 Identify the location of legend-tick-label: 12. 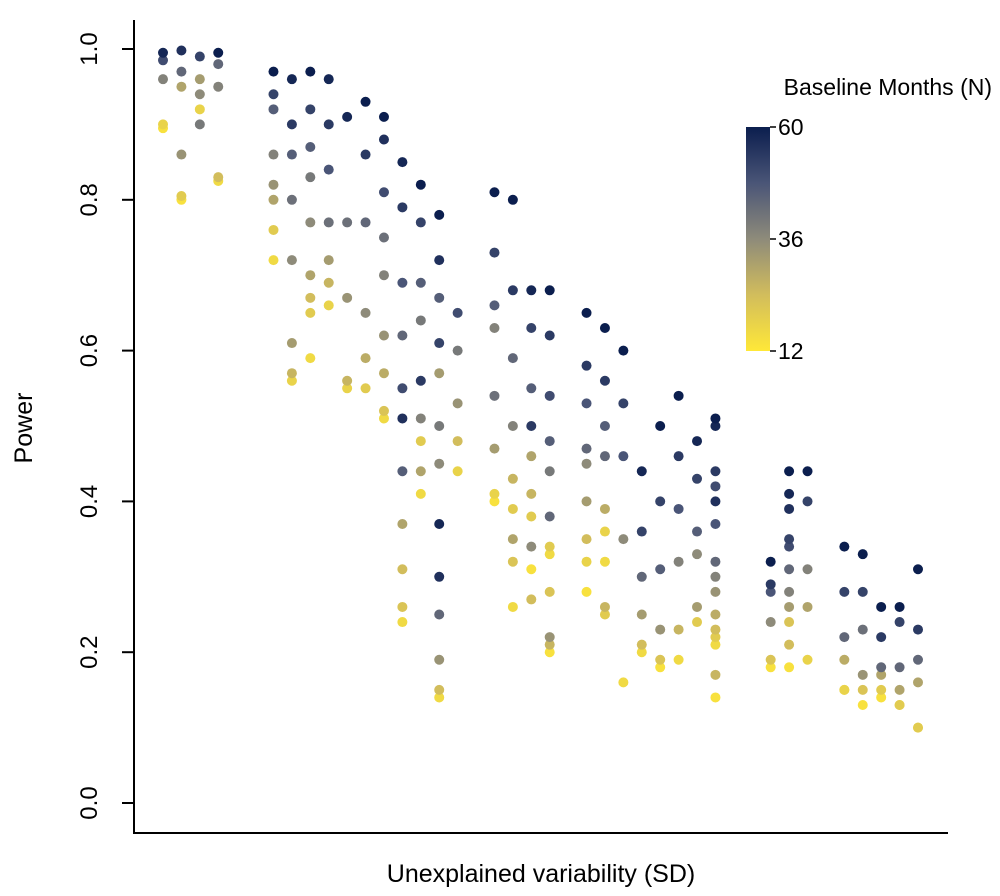
(791, 351).